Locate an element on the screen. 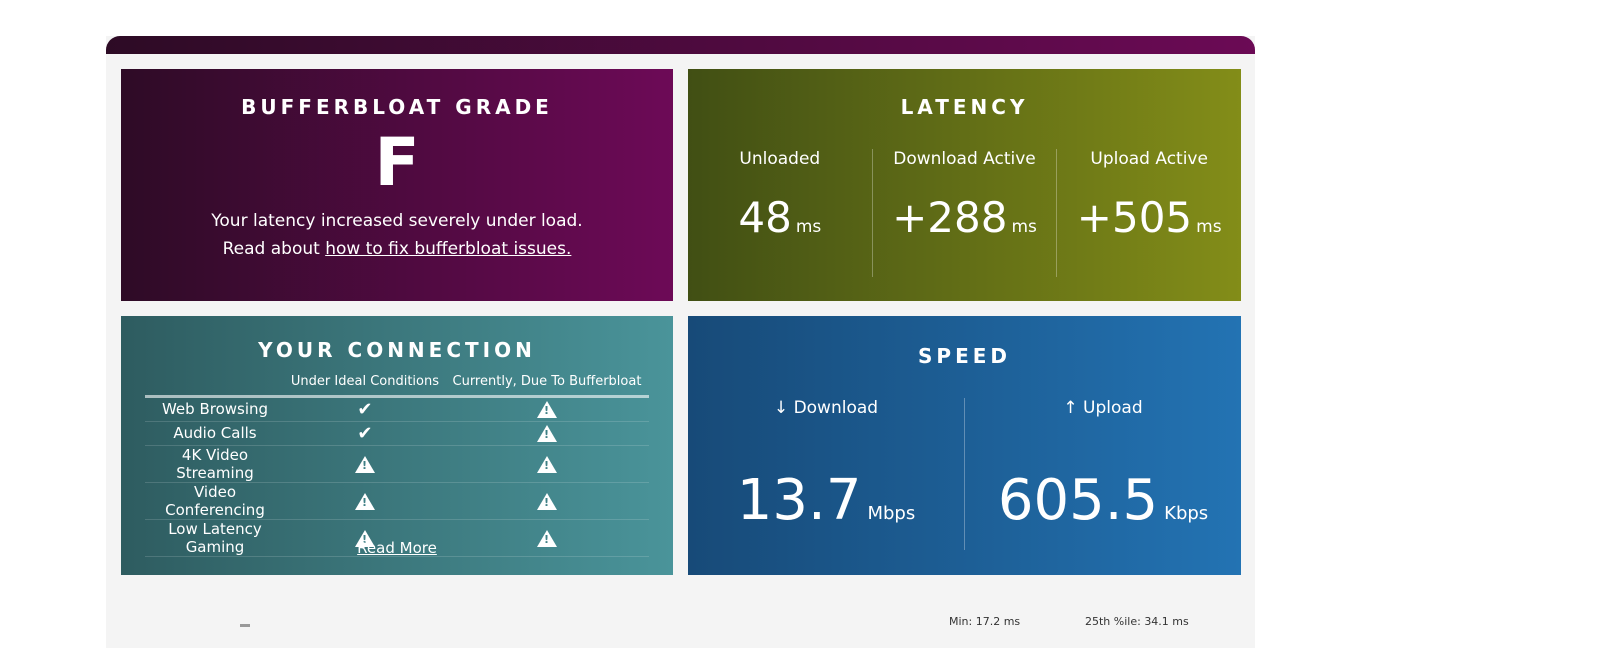 Image resolution: width=1624 pixels, height=648 pixels. latency-title: LATENCY is located at coordinates (964, 107).